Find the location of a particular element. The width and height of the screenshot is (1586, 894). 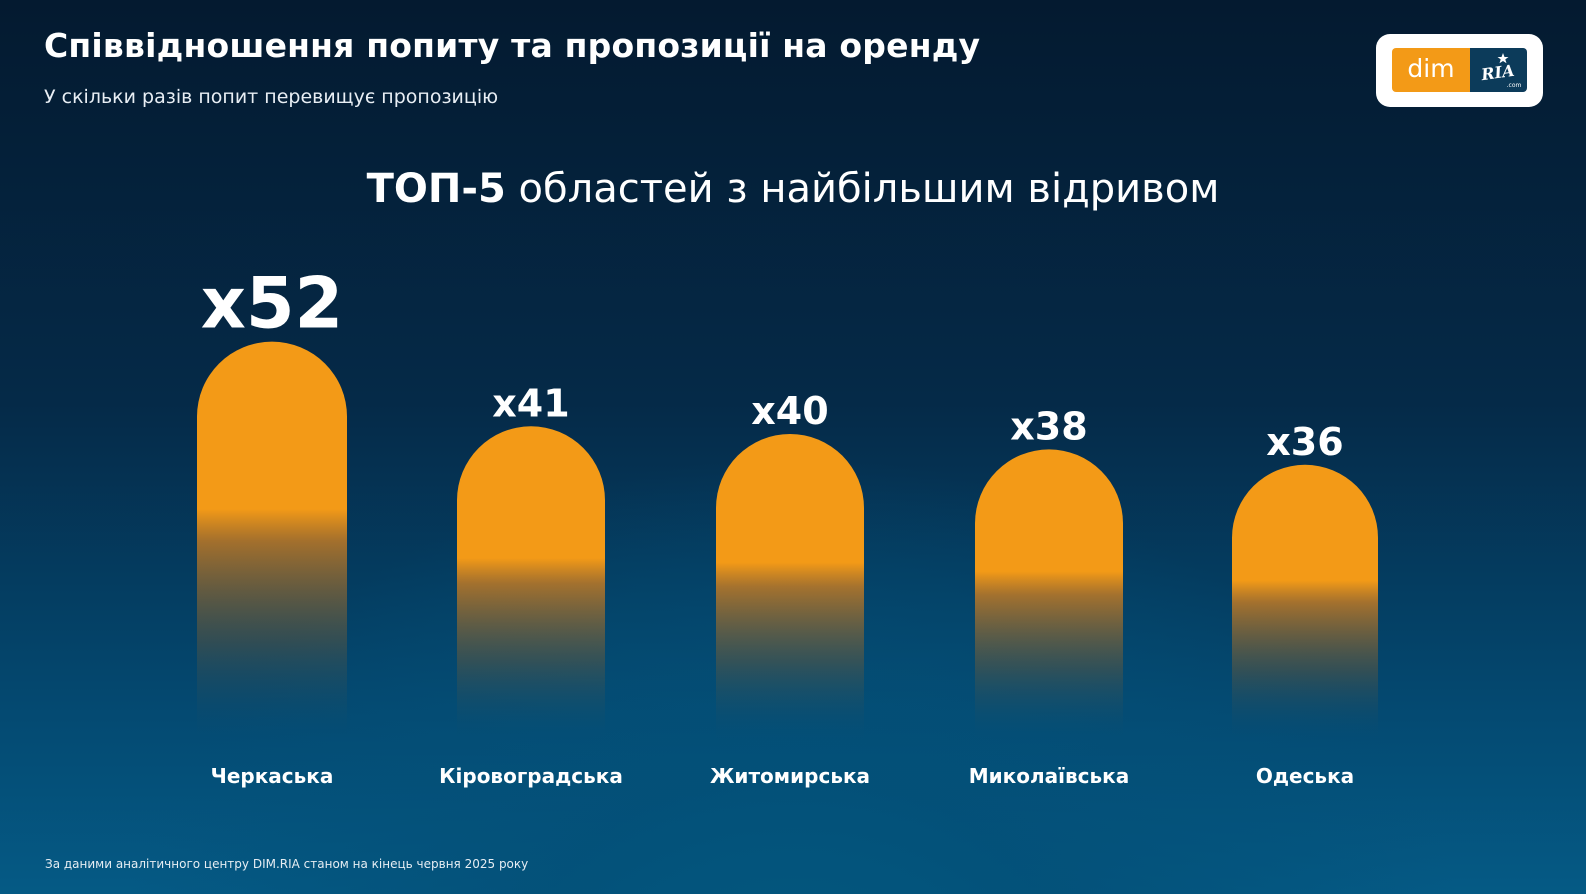

category-label: Черкаська is located at coordinates (272, 776).